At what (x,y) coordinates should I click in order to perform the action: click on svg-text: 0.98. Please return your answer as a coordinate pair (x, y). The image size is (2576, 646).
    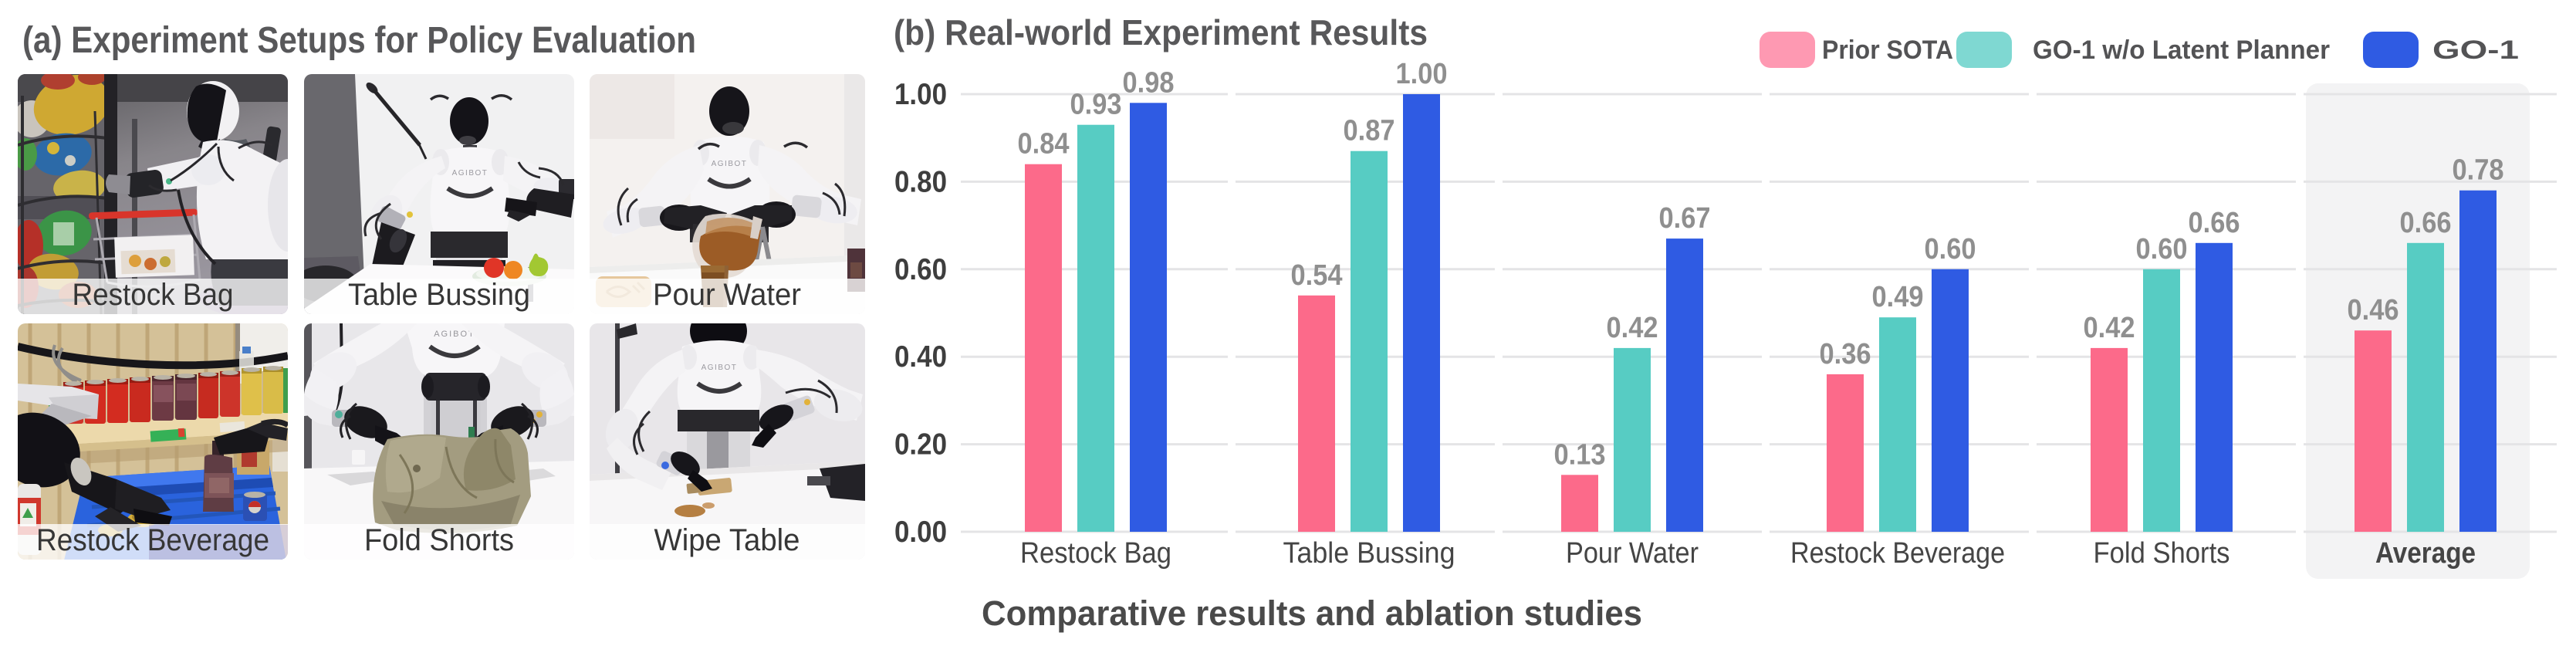
    Looking at the image, I should click on (1149, 82).